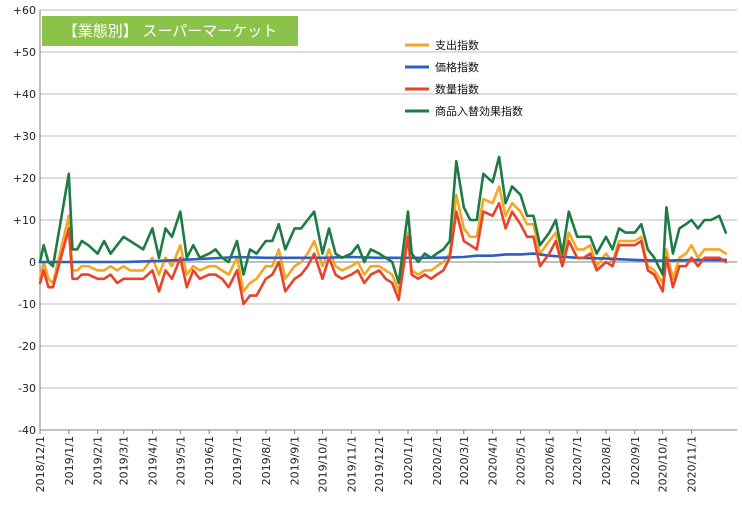 Image resolution: width=742 pixels, height=510 pixels. I want to click on x-tick-label: 2019/12/1, so click(379, 464).